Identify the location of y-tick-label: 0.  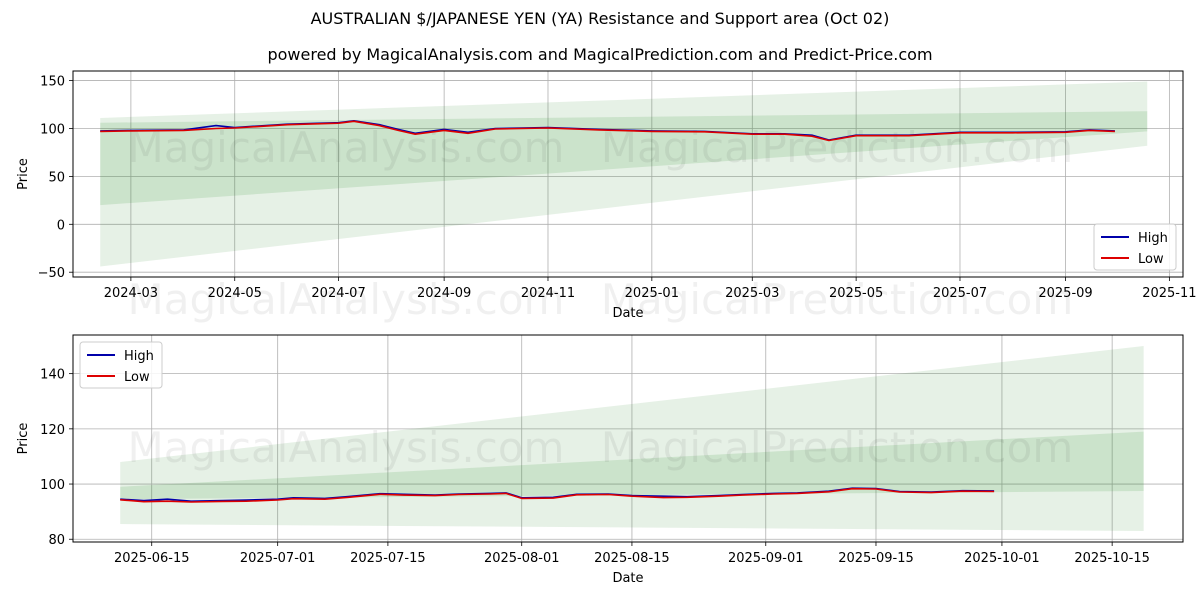
(61, 225).